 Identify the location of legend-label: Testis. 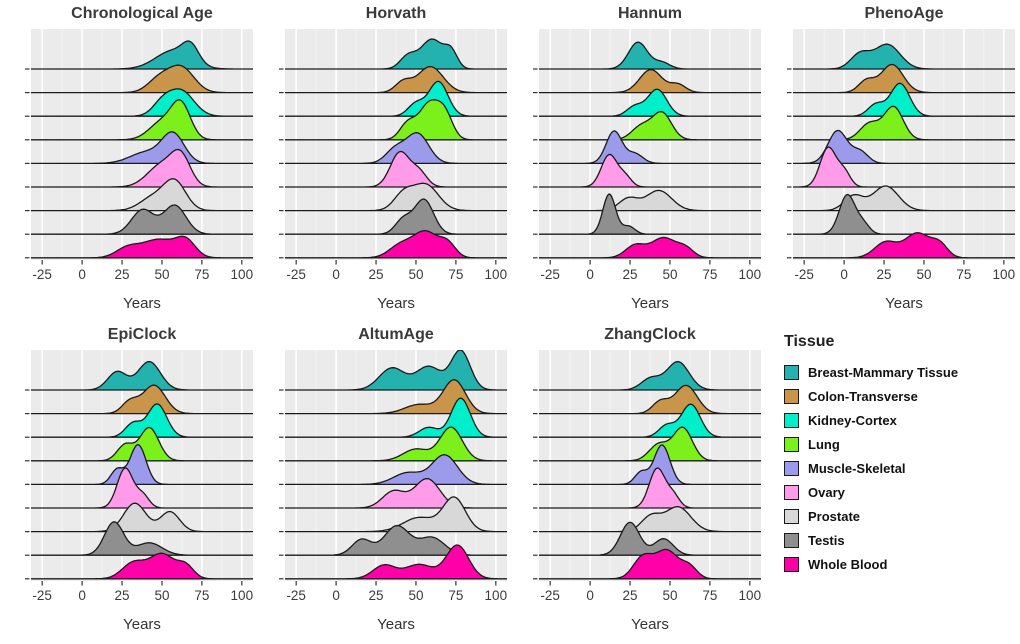
(826, 540).